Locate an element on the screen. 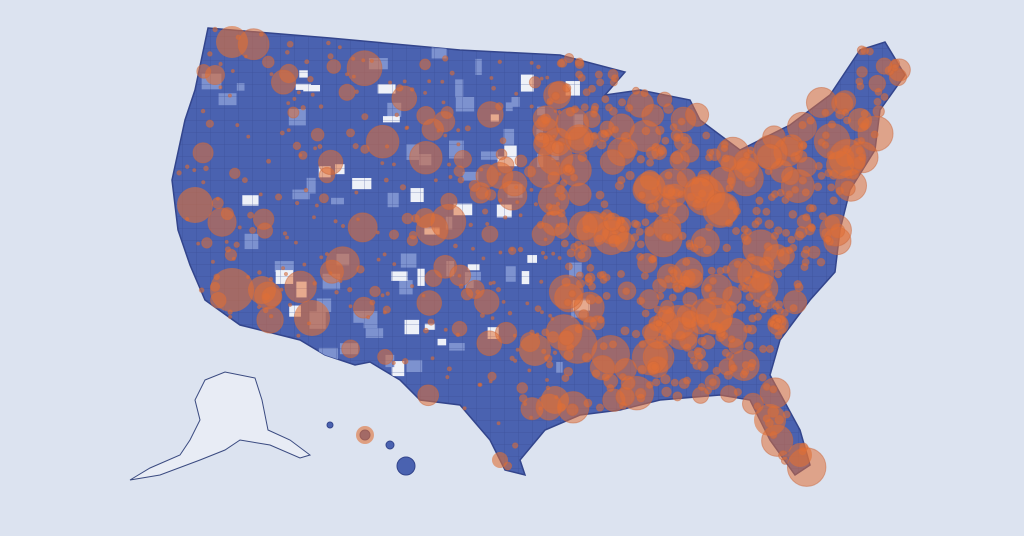 The width and height of the screenshot is (1024, 536). county is located at coordinates (270, 345).